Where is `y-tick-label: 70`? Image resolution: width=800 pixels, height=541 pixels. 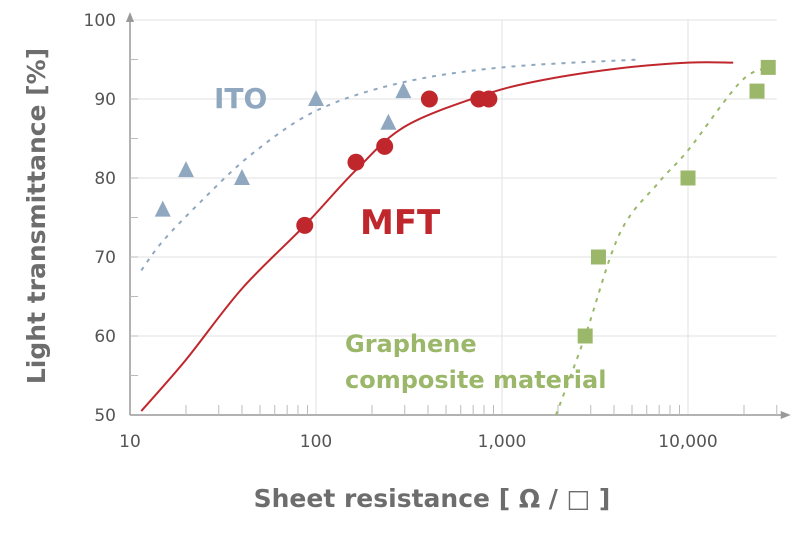 y-tick-label: 70 is located at coordinates (105, 258).